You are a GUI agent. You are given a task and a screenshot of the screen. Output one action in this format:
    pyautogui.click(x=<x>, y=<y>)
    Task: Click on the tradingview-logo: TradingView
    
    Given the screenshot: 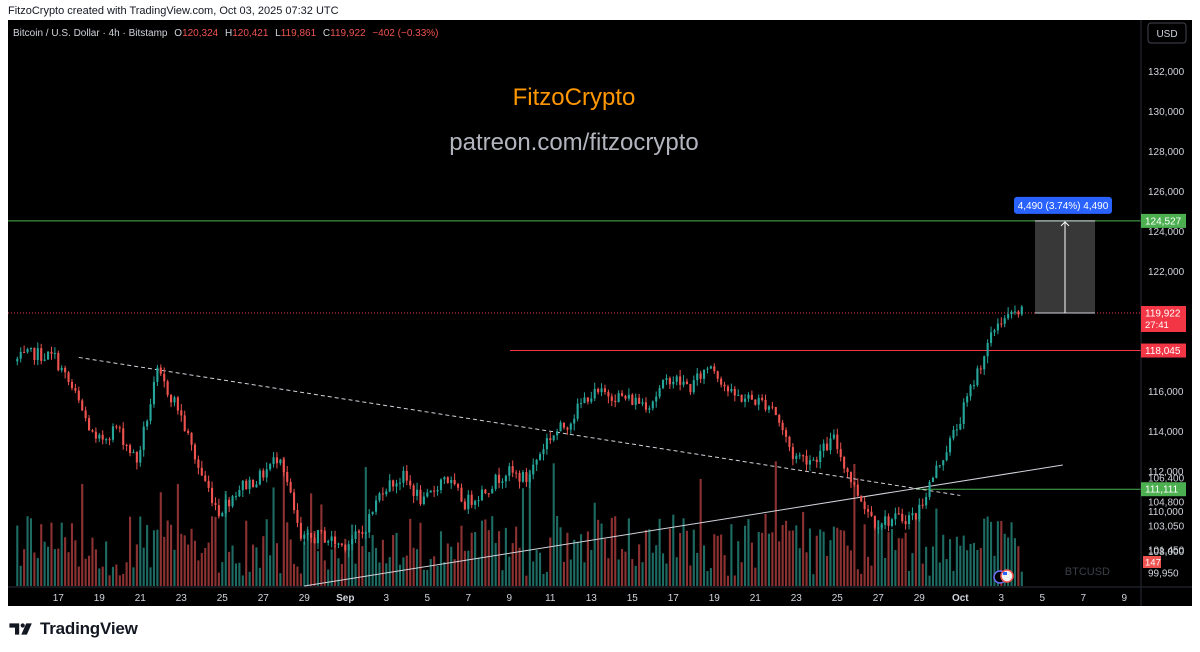 What is the action you would take?
    pyautogui.click(x=73, y=629)
    